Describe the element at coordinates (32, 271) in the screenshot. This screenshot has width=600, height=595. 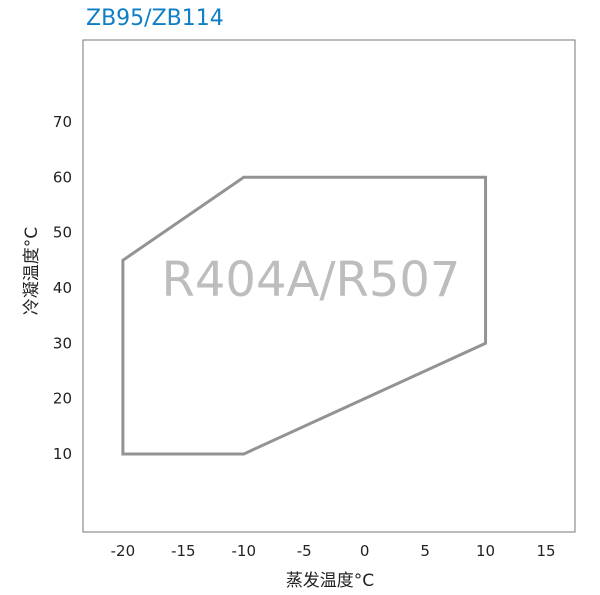
I see `y-axis-label: 冷凝温度°C` at that location.